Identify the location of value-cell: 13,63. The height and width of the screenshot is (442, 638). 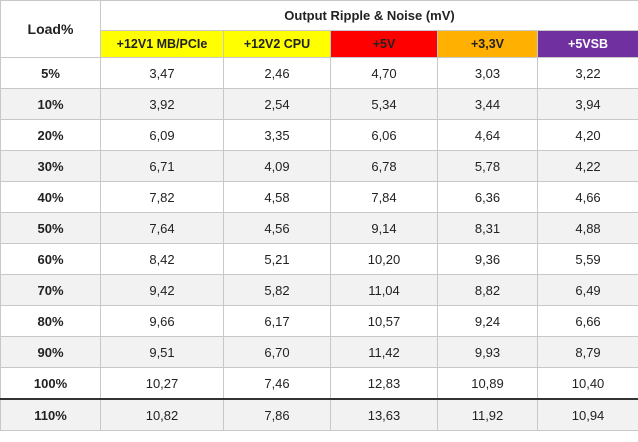
(384, 414).